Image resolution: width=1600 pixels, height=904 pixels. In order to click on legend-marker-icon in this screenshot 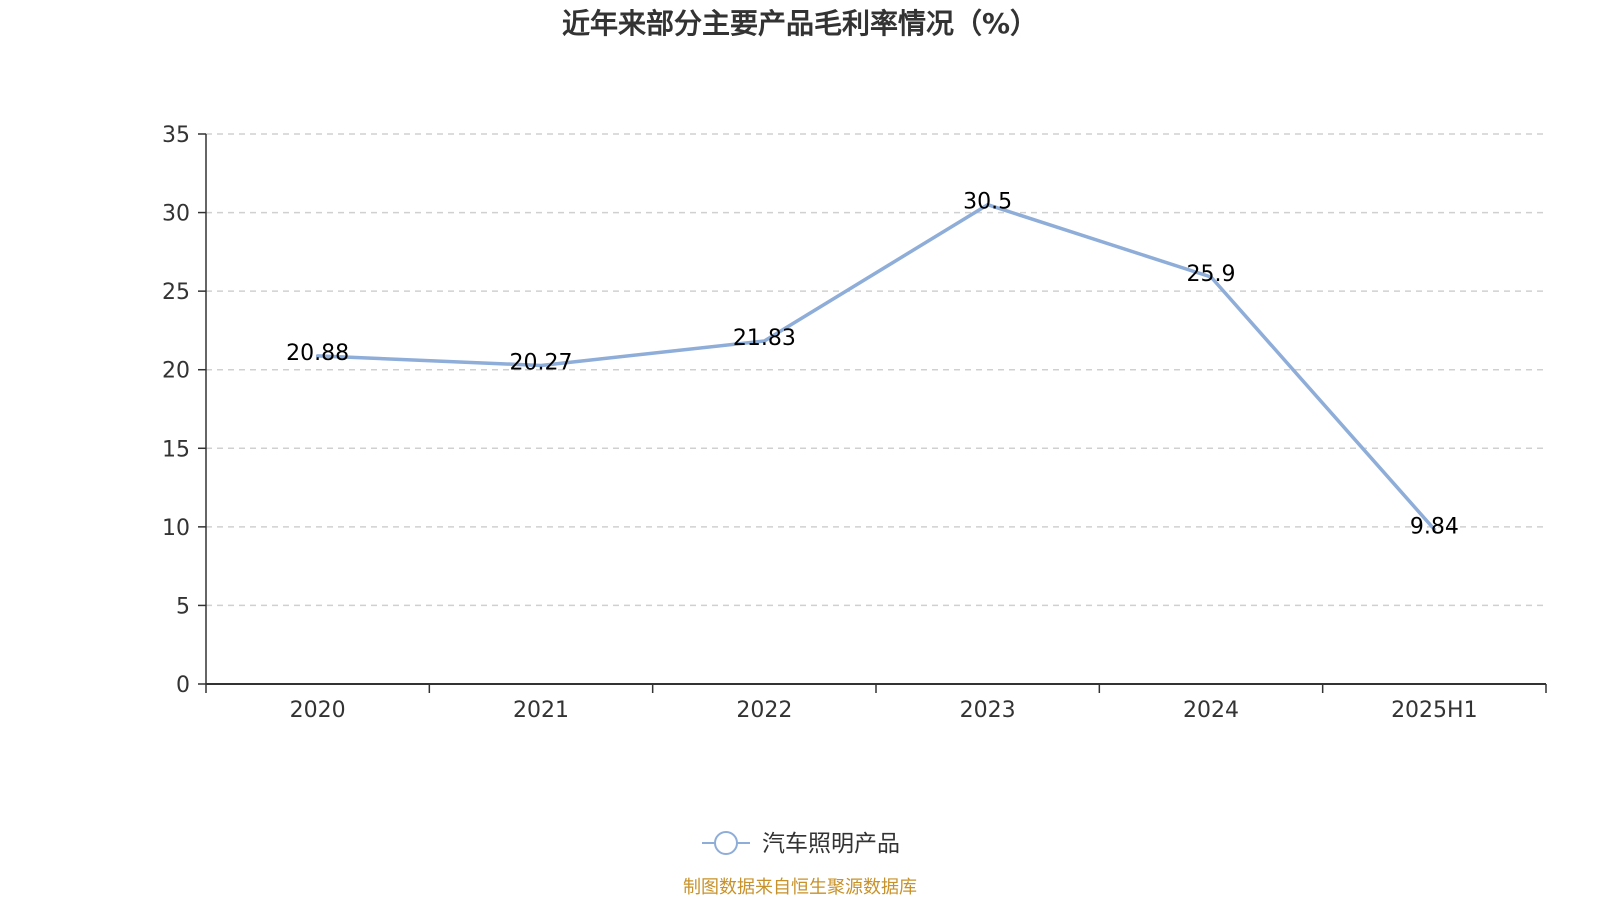, I will do `click(726, 843)`.